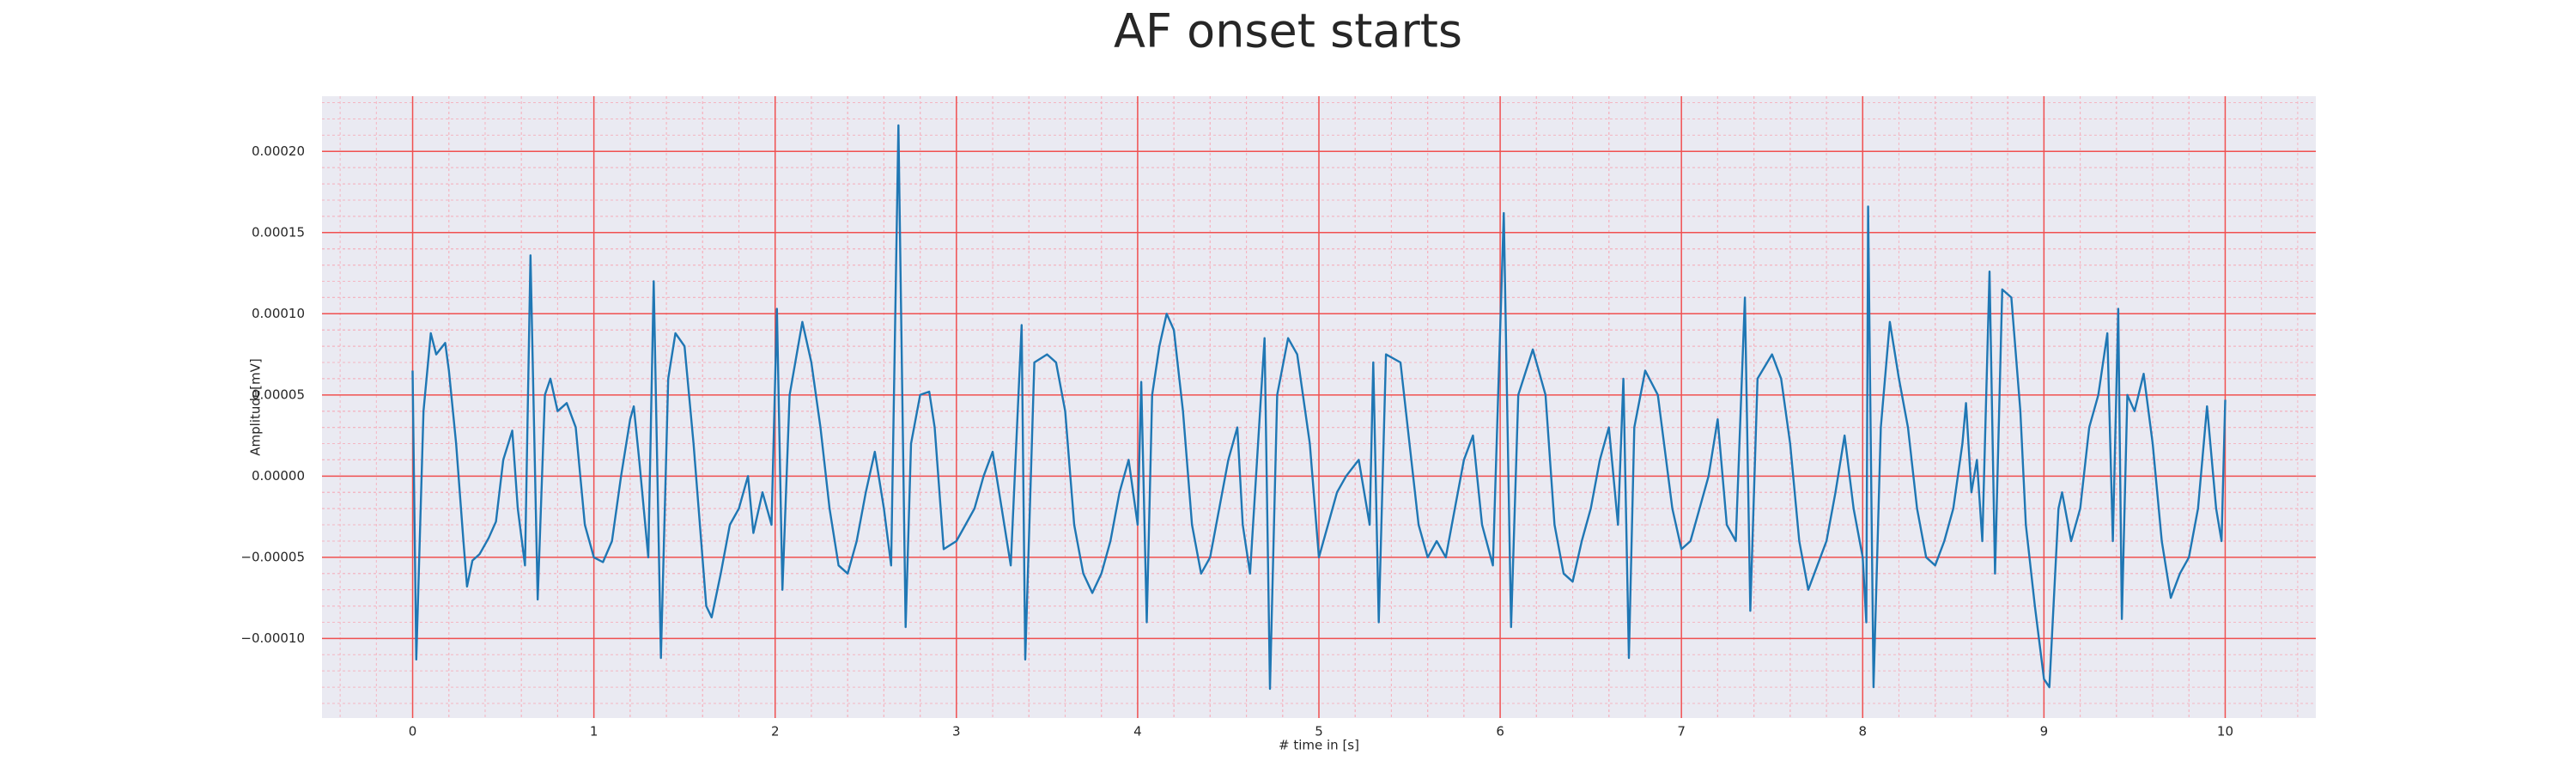 The height and width of the screenshot is (773, 2576). What do you see at coordinates (1319, 745) in the screenshot?
I see `x-axis-label: # time in [s]` at bounding box center [1319, 745].